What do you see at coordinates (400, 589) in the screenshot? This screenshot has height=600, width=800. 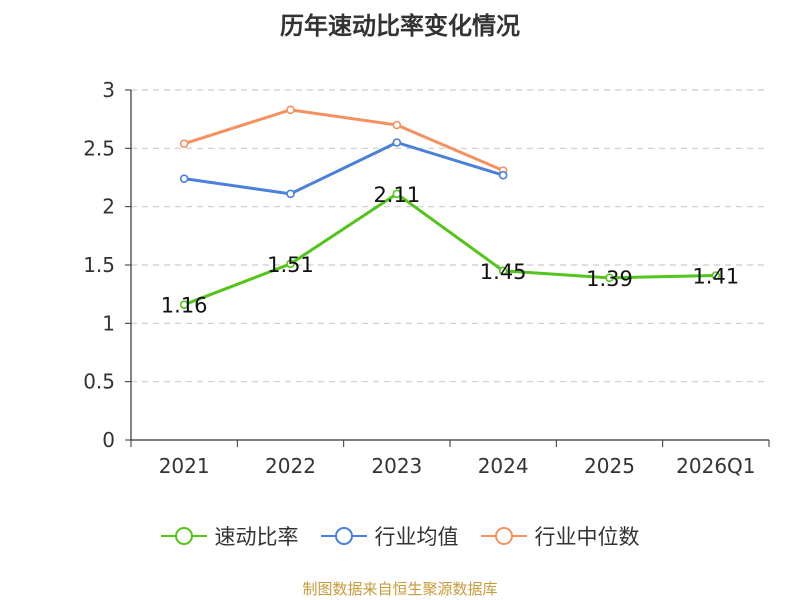 I see `source-note: 制图数据来自恒生聚源数据库` at bounding box center [400, 589].